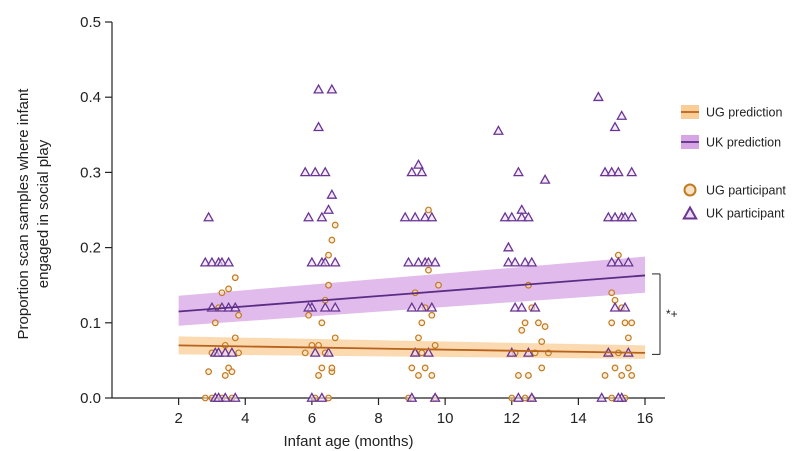  What do you see at coordinates (745, 214) in the screenshot?
I see `legend-label: UK participant` at bounding box center [745, 214].